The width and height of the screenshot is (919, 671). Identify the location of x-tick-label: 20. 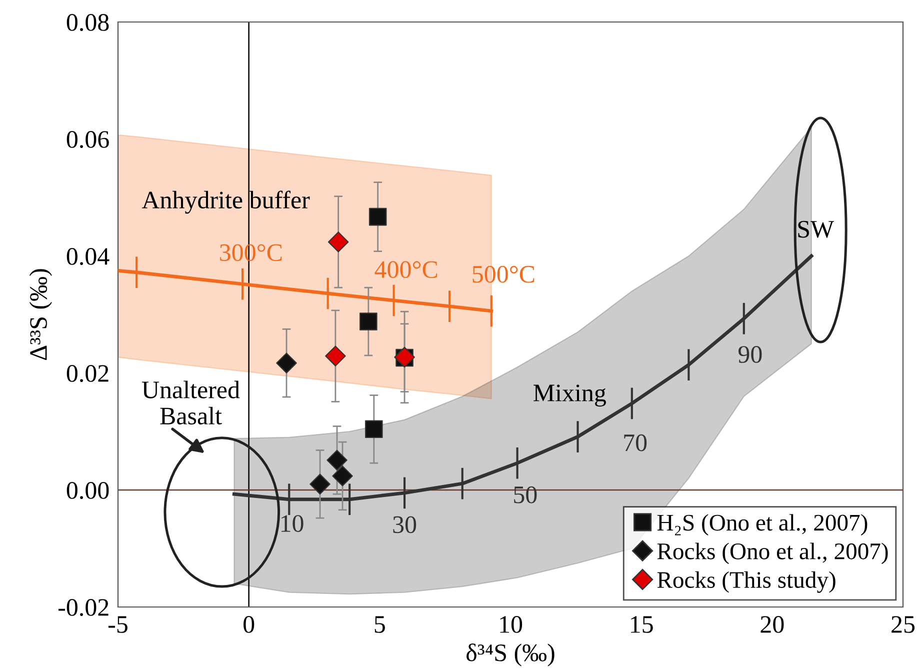
(772, 624).